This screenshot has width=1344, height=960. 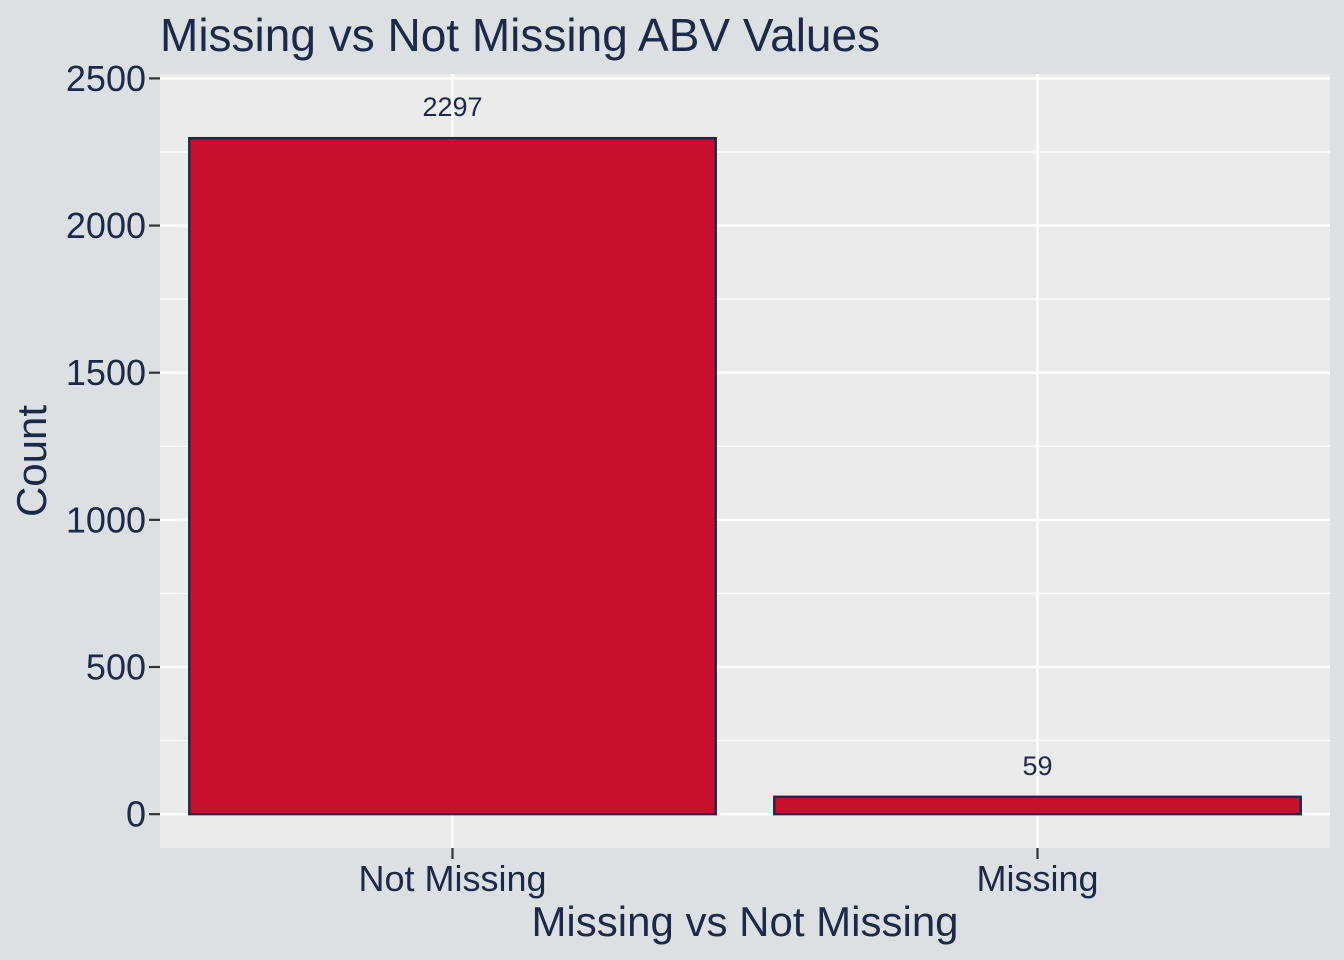 What do you see at coordinates (1037, 878) in the screenshot?
I see `x-tick-label: Missing` at bounding box center [1037, 878].